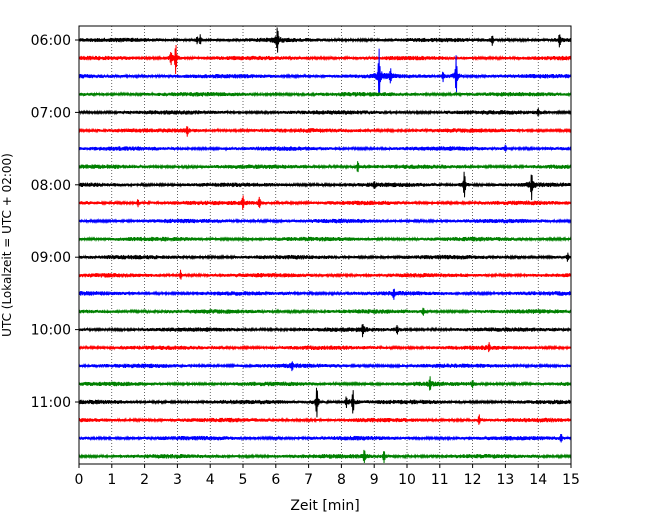 The width and height of the screenshot is (650, 520). I want to click on x-tick-label: 5, so click(243, 480).